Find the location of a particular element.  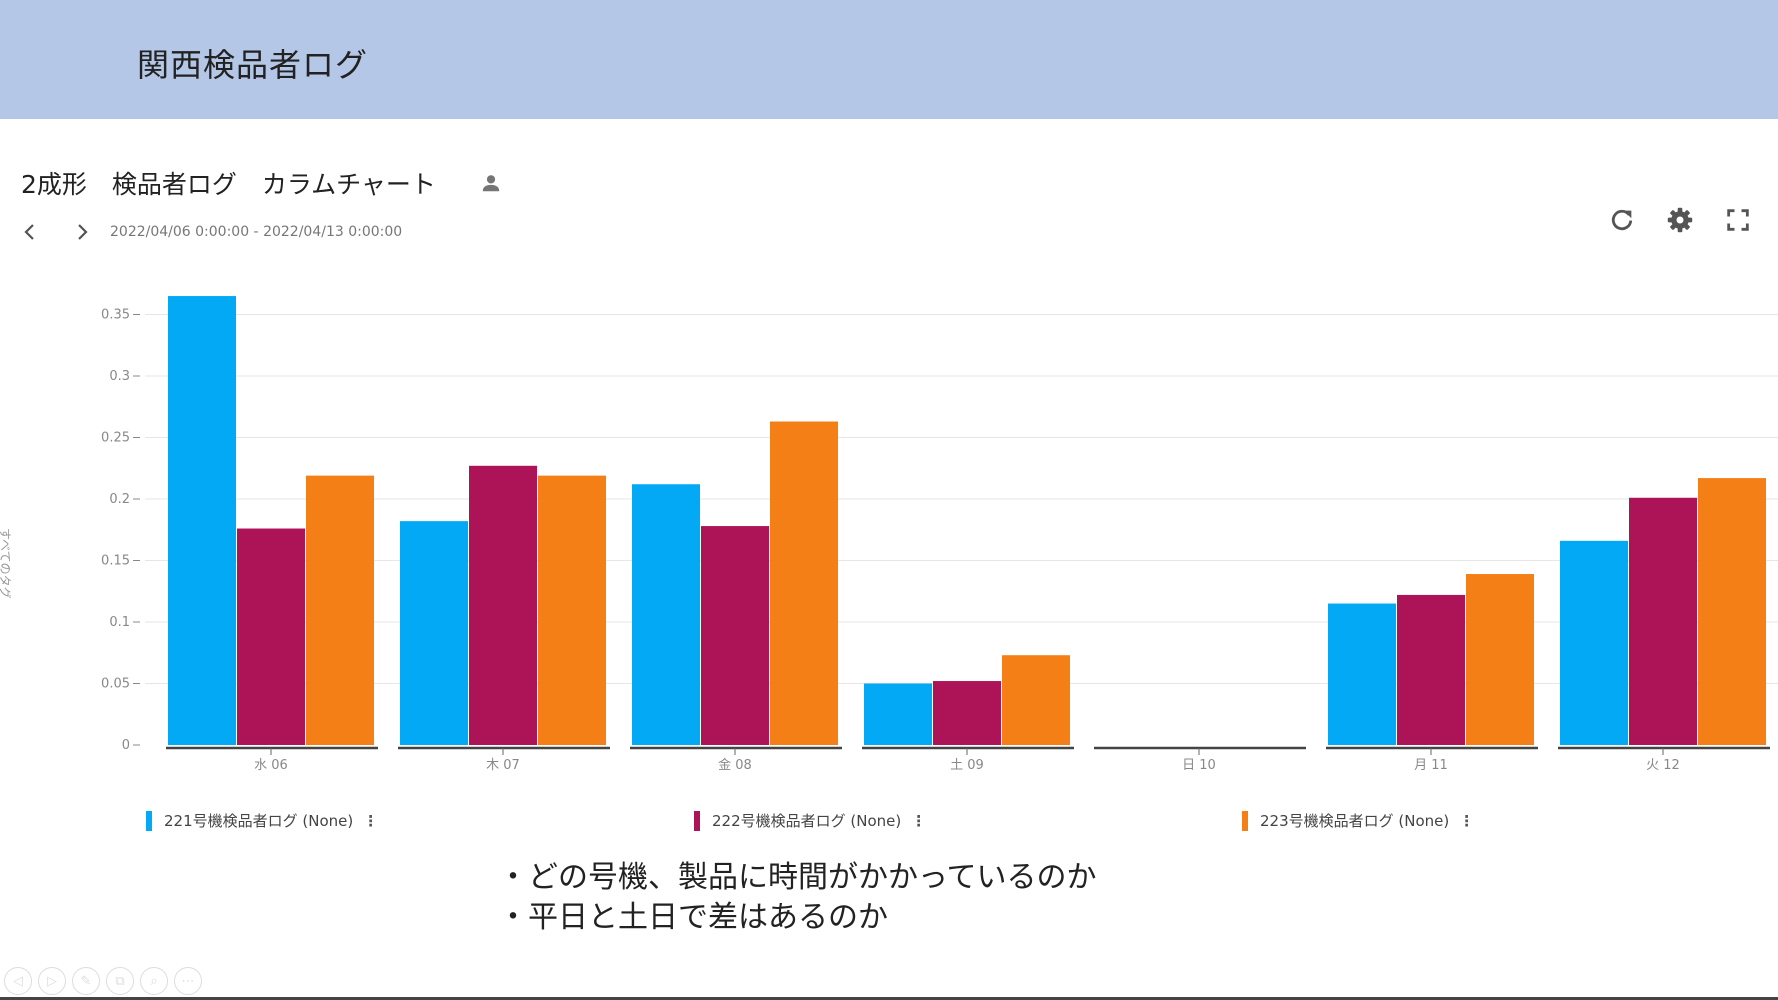

legend-item-222: 222号機検品者ログ (None) ⋮ is located at coordinates (810, 820).